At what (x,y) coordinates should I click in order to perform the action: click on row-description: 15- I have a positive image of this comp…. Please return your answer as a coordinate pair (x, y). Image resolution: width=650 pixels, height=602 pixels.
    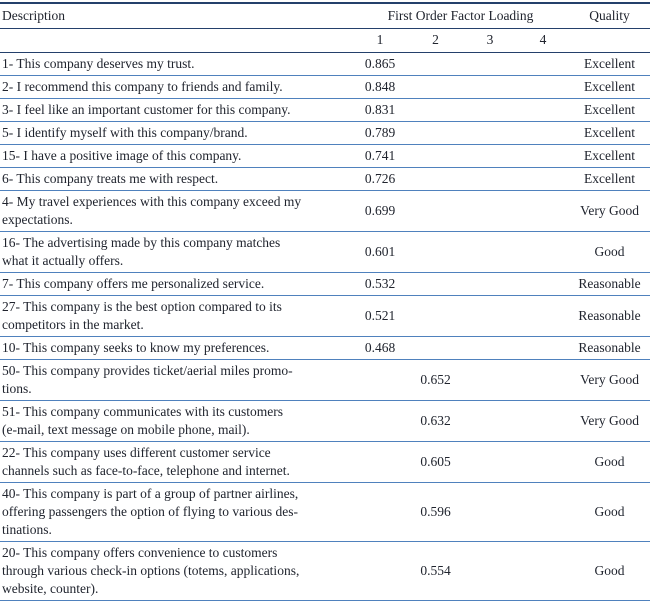
    Looking at the image, I should click on (176, 156).